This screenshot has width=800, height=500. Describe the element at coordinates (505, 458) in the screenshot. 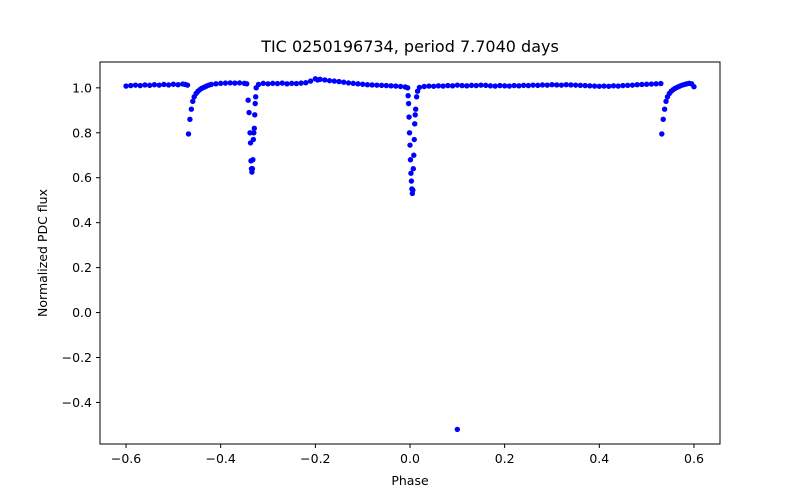

I see `x-tick-label: 0.2` at that location.